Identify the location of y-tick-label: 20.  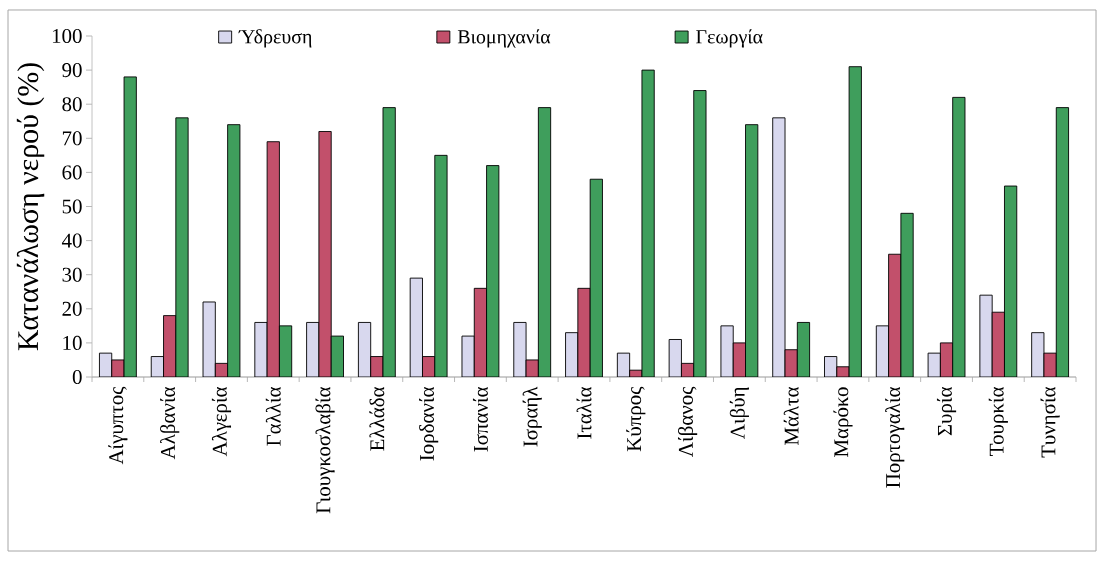
(72, 308).